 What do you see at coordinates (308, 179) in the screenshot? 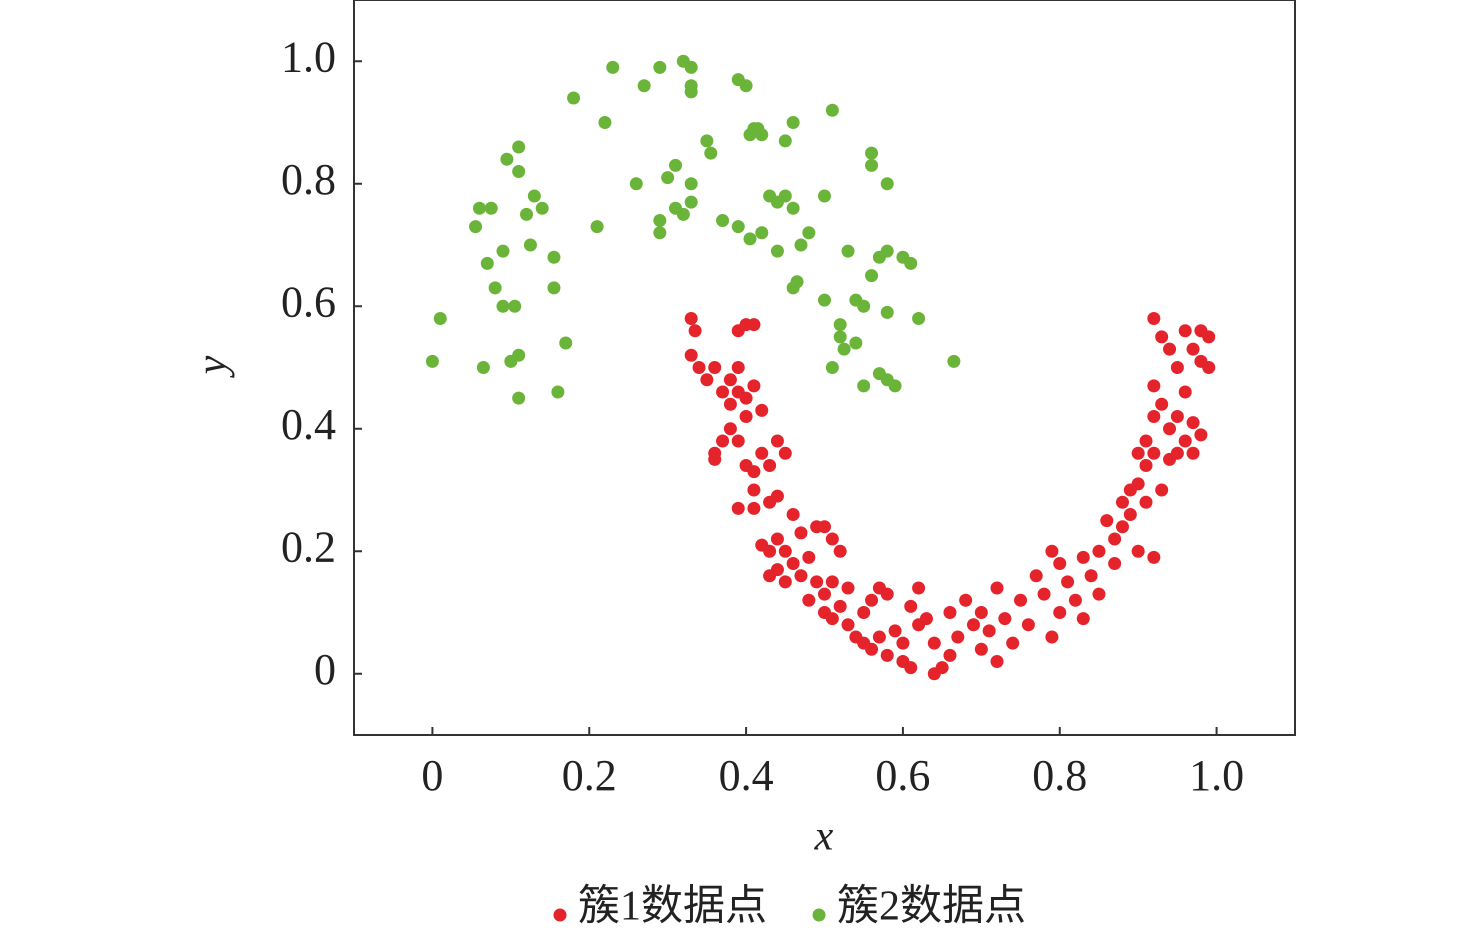
I see `y-tick-label: 0.8` at bounding box center [308, 179].